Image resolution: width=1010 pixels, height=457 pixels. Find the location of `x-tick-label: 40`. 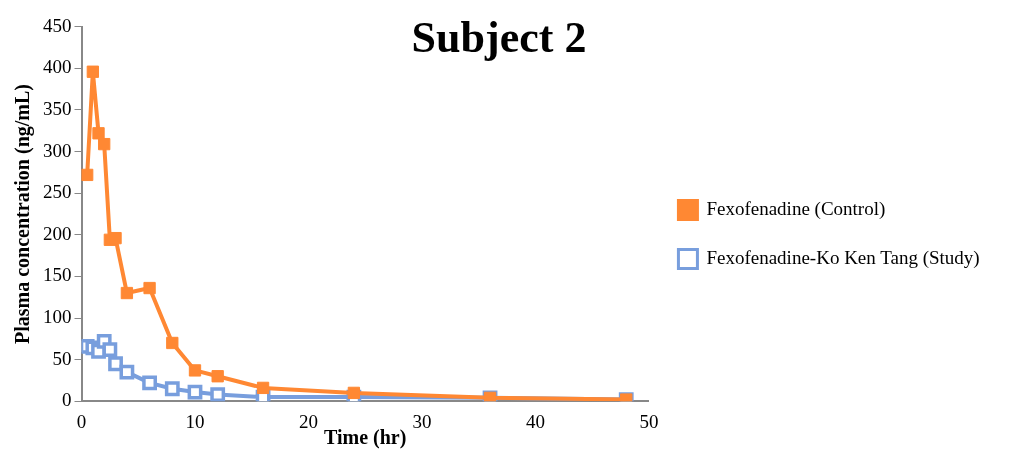

x-tick-label: 40 is located at coordinates (535, 421).